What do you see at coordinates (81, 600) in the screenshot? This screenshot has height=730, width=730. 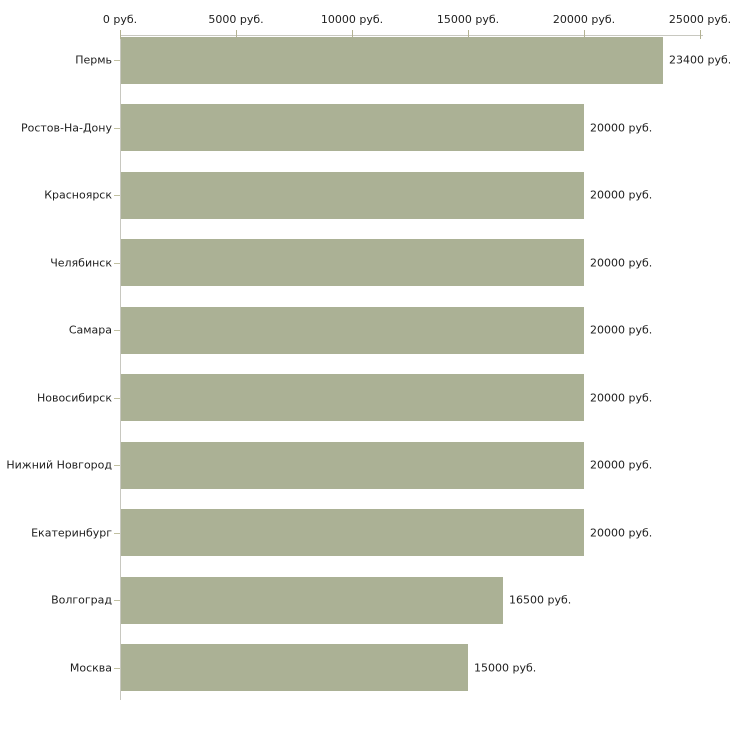 I see `category-label: Волгоград` at bounding box center [81, 600].